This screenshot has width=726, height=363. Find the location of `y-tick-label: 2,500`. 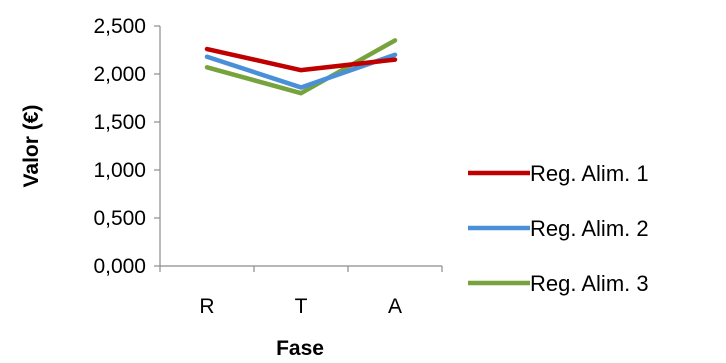

y-tick-label: 2,500 is located at coordinates (119, 26).